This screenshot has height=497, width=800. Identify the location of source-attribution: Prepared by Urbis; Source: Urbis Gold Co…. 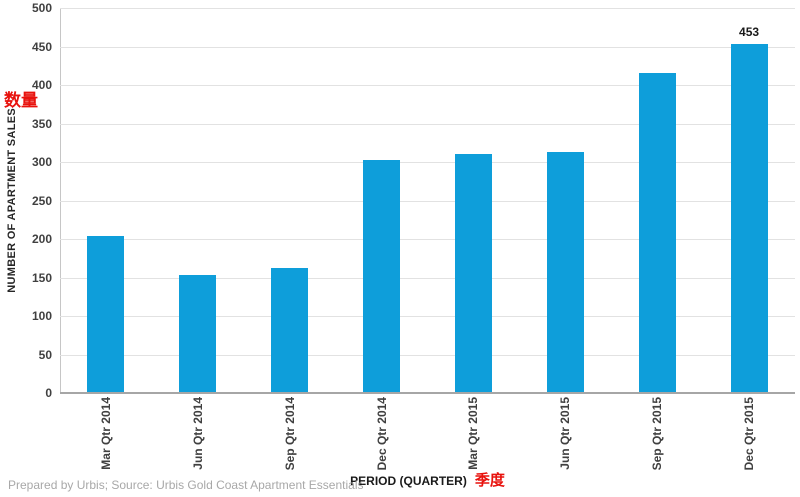
(186, 485).